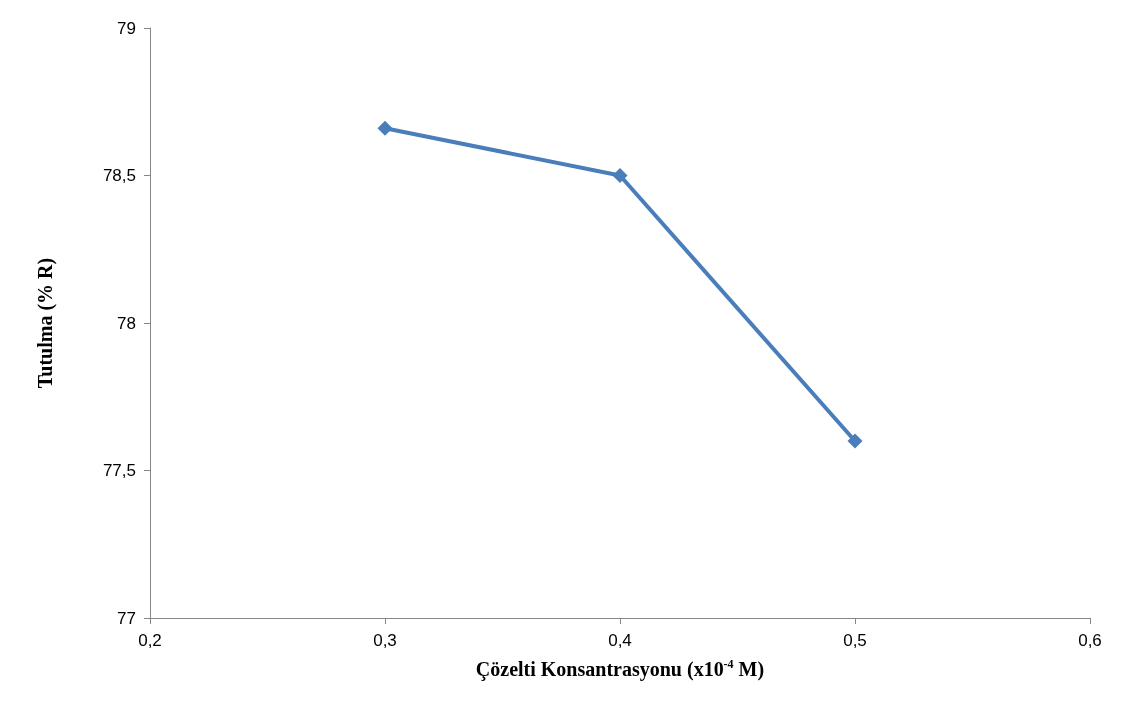 The image size is (1130, 712). What do you see at coordinates (126, 323) in the screenshot?
I see `y-tick-label: 78` at bounding box center [126, 323].